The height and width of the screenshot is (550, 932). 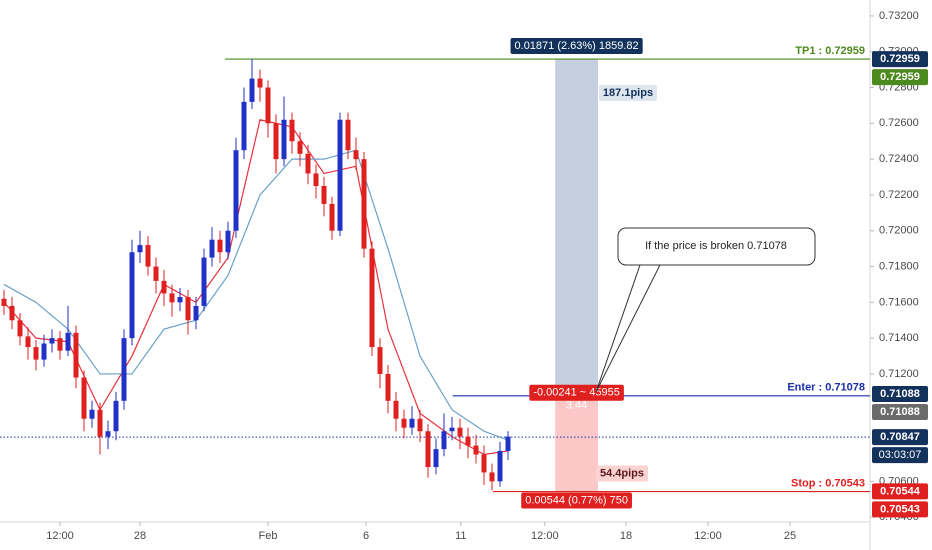 I want to click on target-label: 0.01871 (2.63%) 1859.82, so click(x=577, y=46).